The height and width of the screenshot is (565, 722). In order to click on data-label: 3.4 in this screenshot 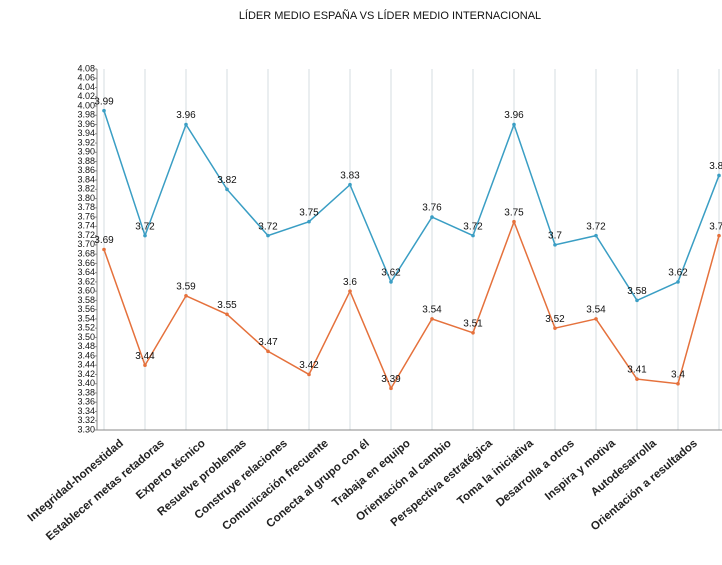, I will do `click(678, 374)`.